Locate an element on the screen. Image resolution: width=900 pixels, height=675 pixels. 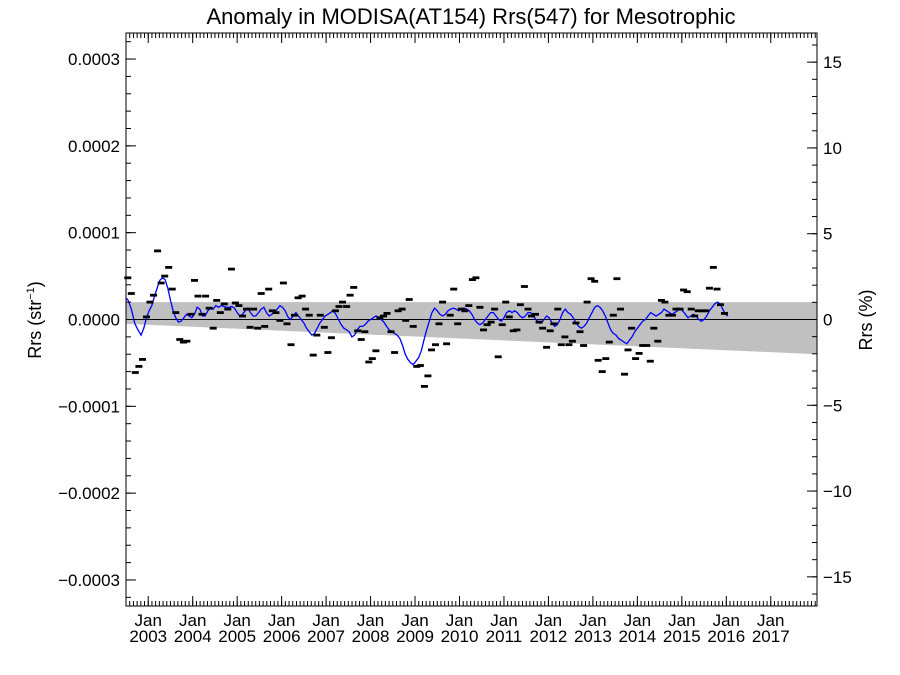
trend-line is located at coordinates (427, 321).